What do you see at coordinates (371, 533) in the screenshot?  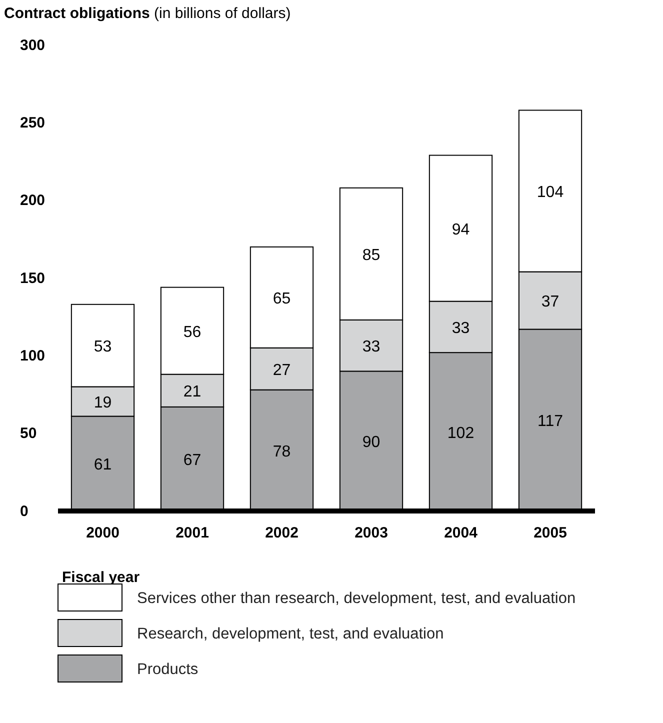 I see `x-tick-label: 2003` at bounding box center [371, 533].